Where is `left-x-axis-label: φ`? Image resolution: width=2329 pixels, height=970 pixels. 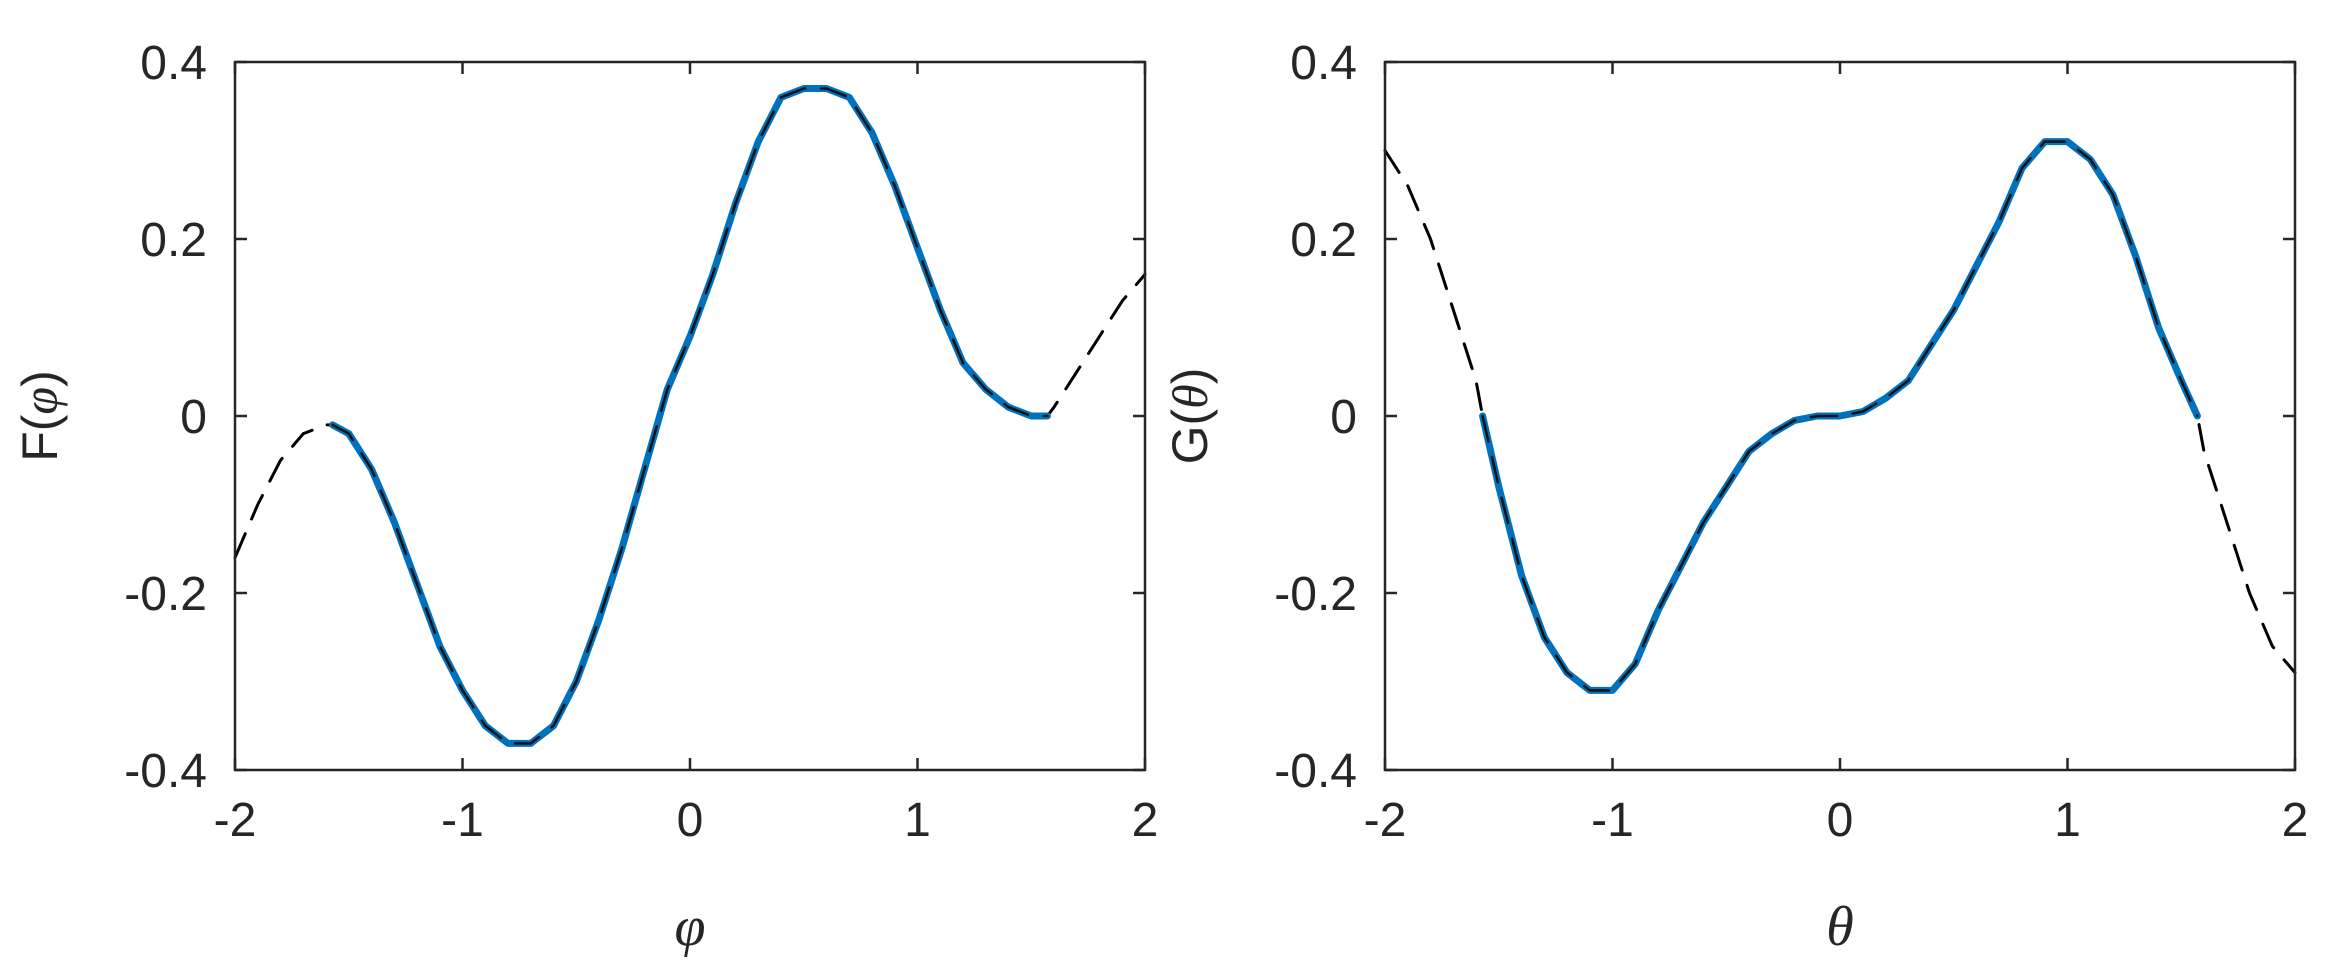 left-x-axis-label: φ is located at coordinates (690, 927).